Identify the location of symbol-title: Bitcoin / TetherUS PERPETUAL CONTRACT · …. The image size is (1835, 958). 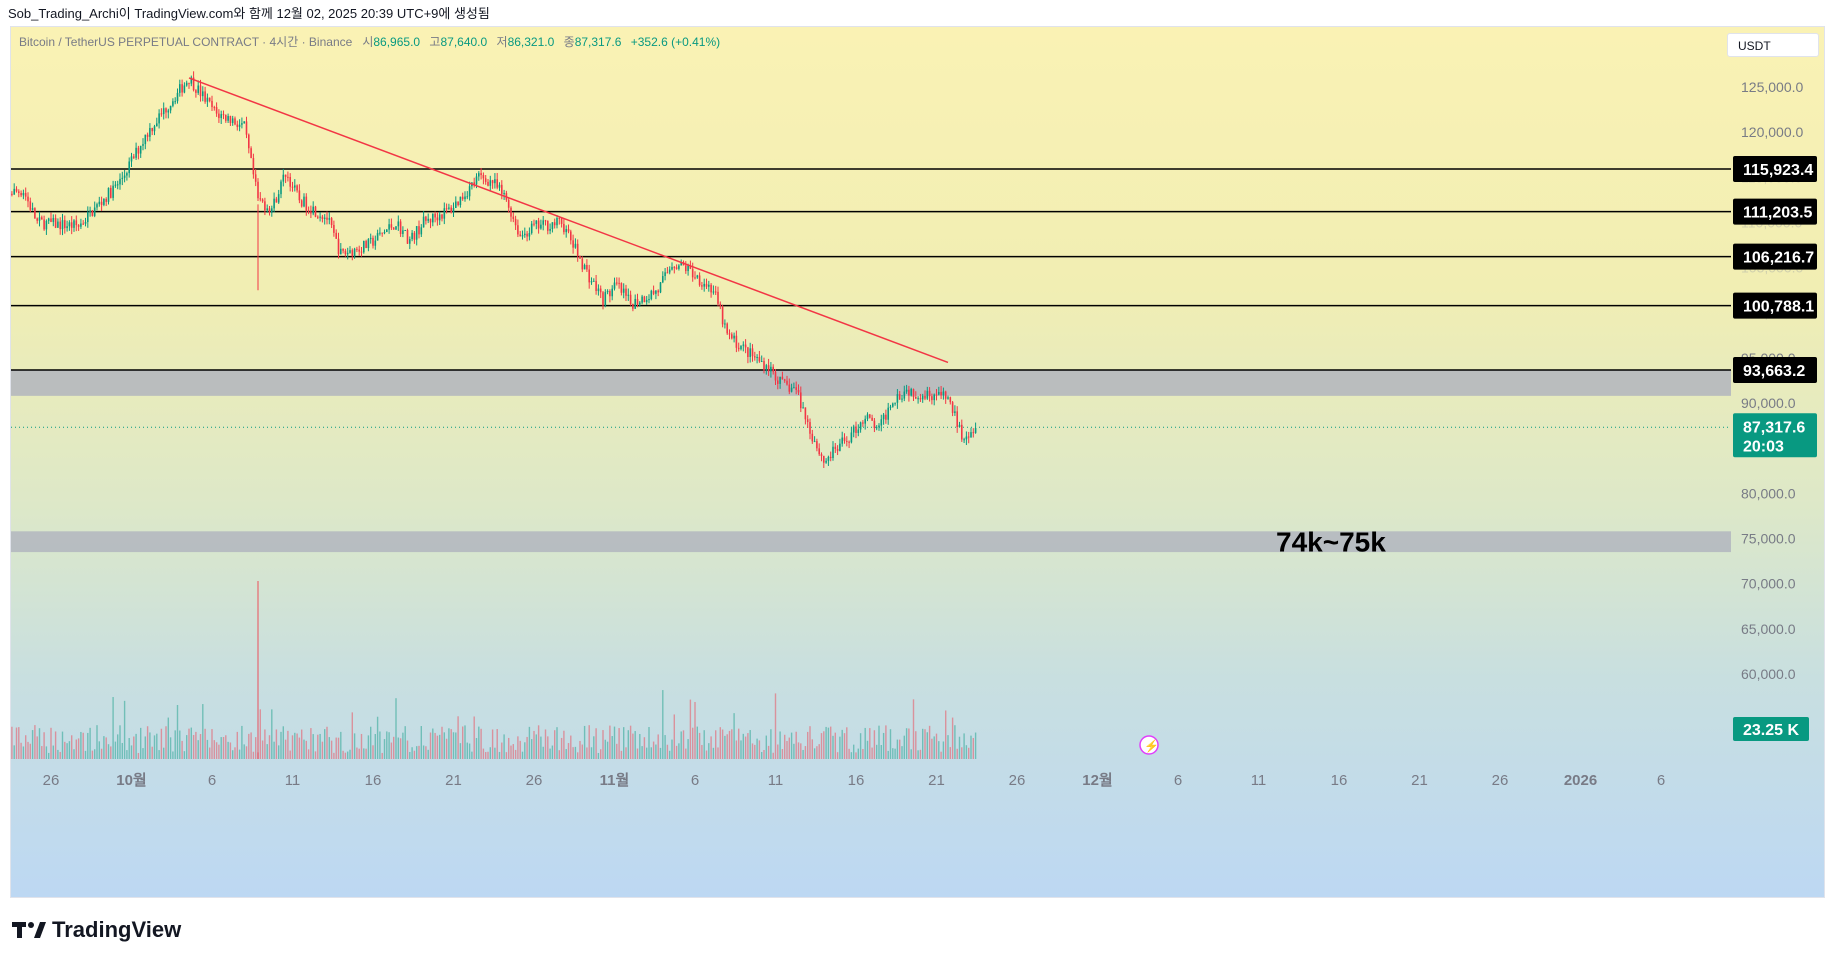
(186, 42).